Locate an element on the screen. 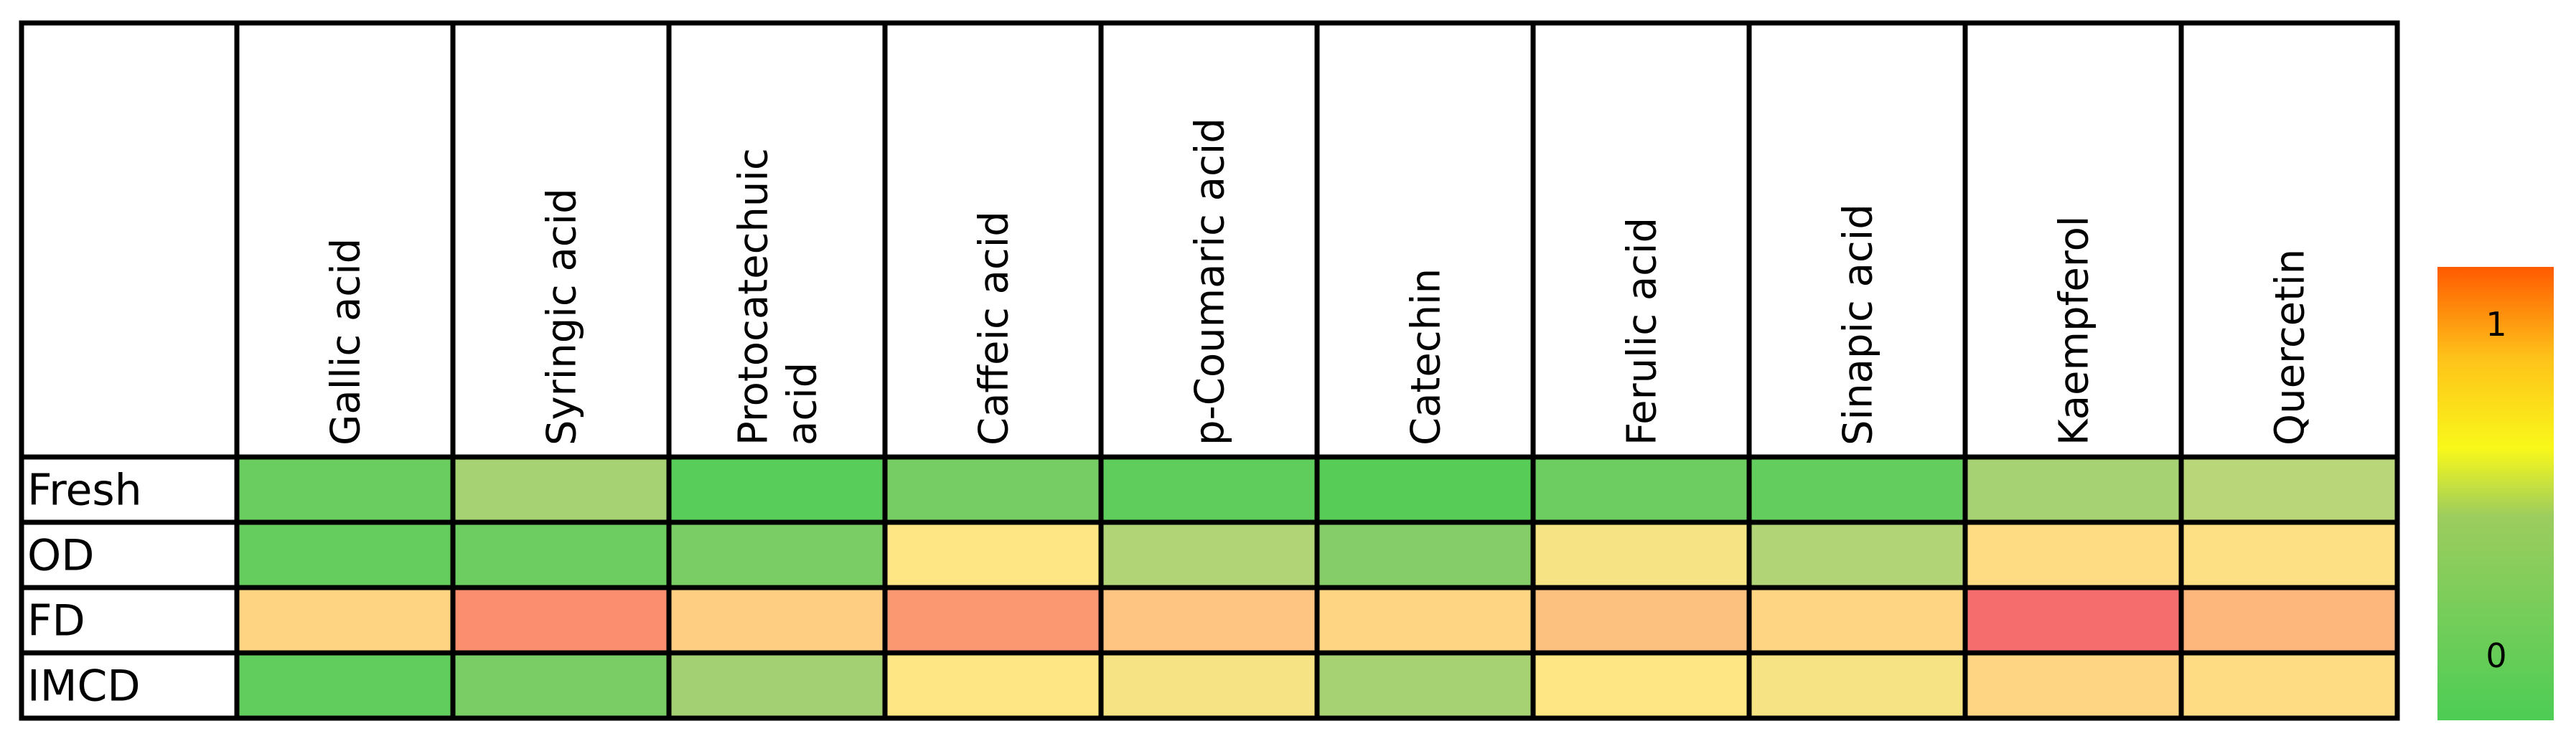 The height and width of the screenshot is (749, 2576). column-header-label: Quercetin is located at coordinates (2291, 347).